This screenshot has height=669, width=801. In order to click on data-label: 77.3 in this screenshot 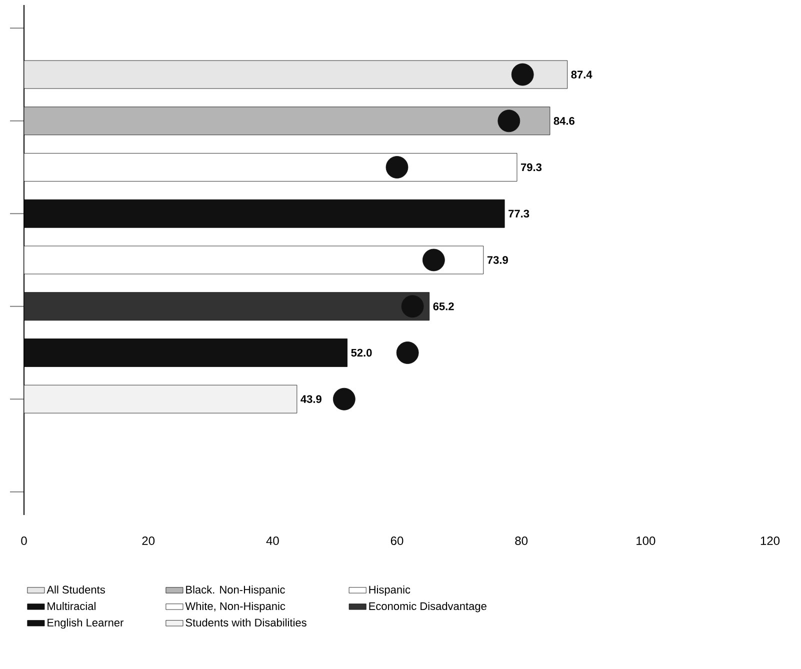, I will do `click(519, 214)`.